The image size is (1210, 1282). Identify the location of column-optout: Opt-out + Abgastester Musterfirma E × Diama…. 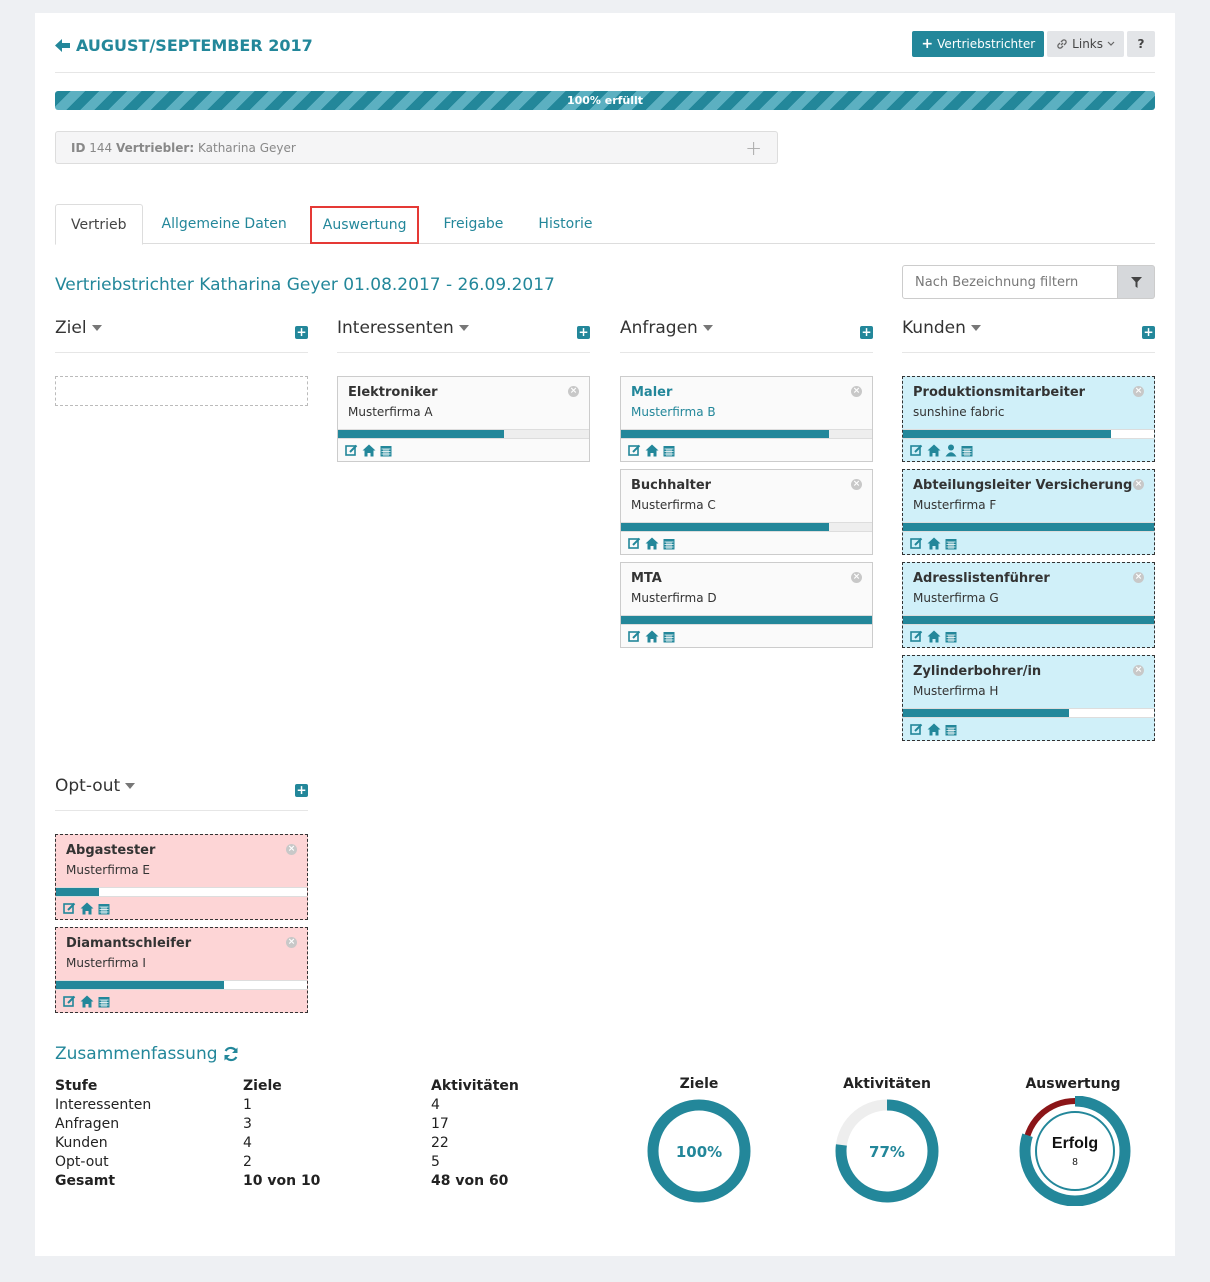
(181, 898).